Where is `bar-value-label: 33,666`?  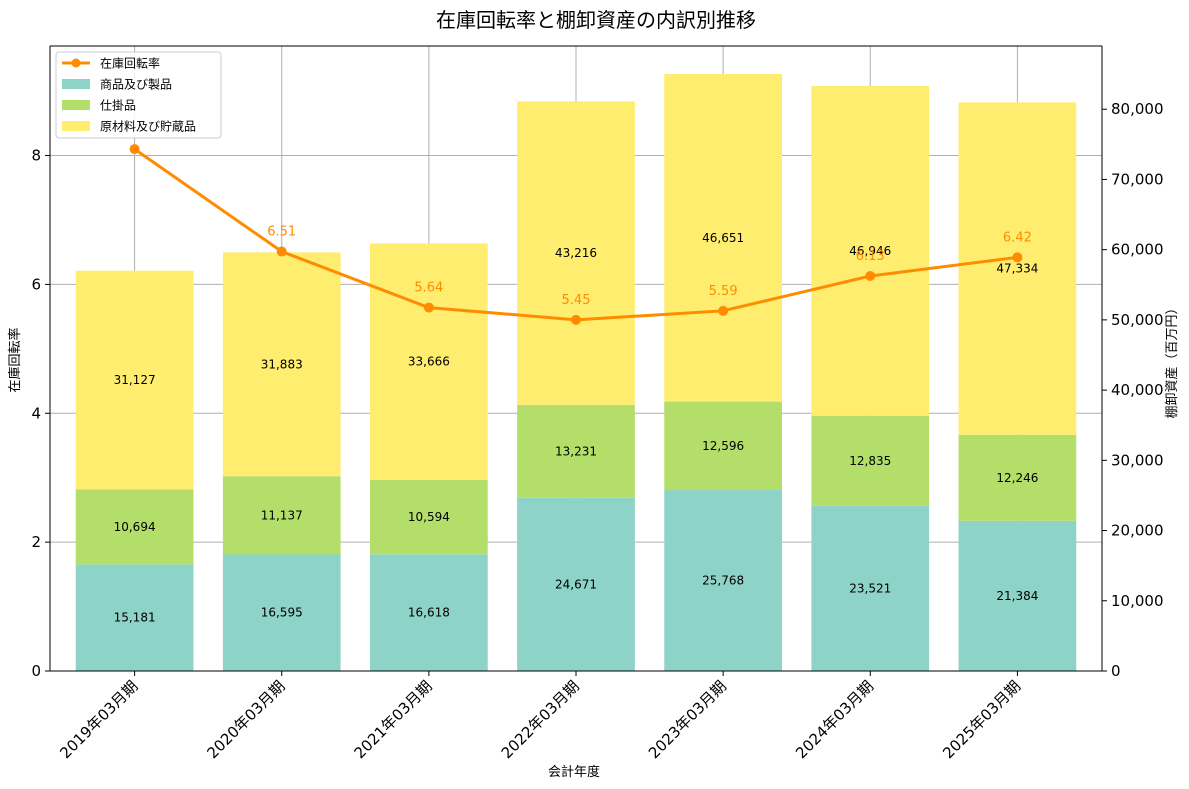
bar-value-label: 33,666 is located at coordinates (429, 362).